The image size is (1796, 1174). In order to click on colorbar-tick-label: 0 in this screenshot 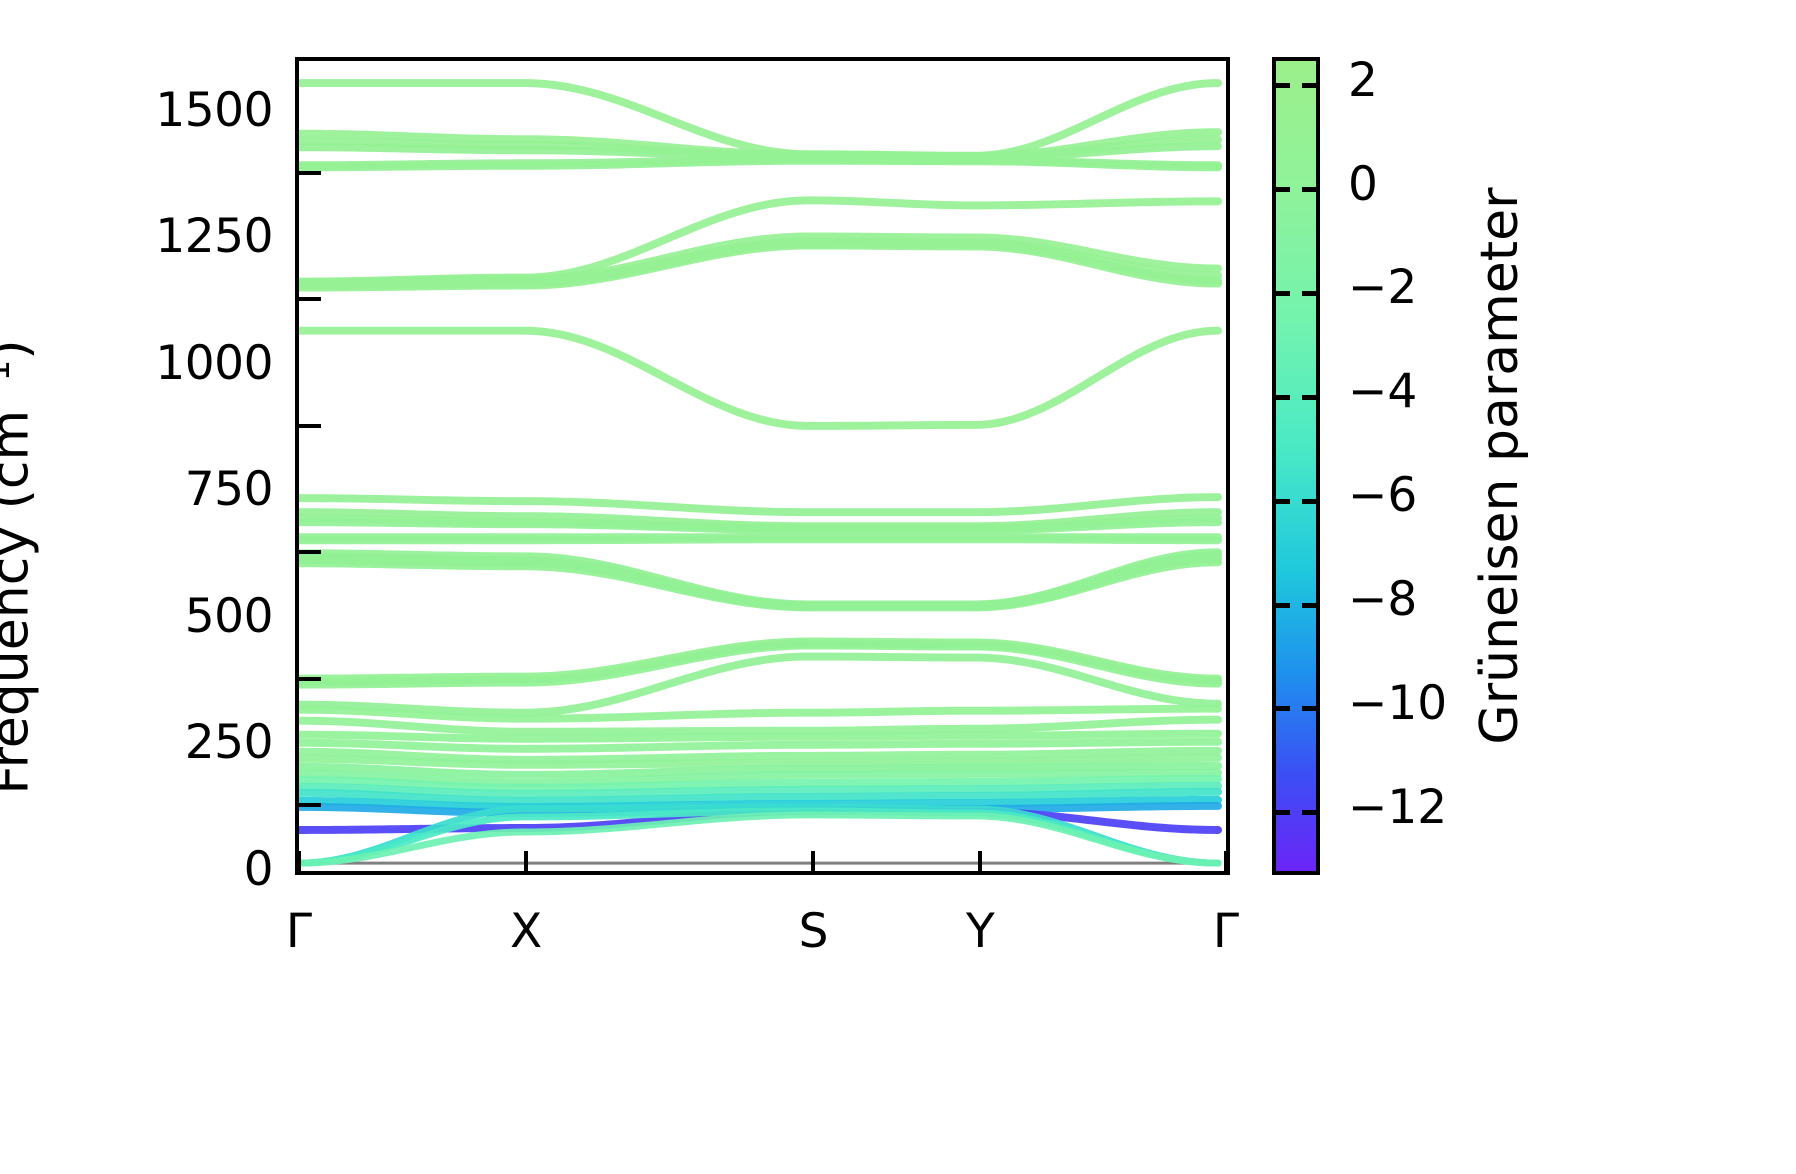, I will do `click(1363, 184)`.